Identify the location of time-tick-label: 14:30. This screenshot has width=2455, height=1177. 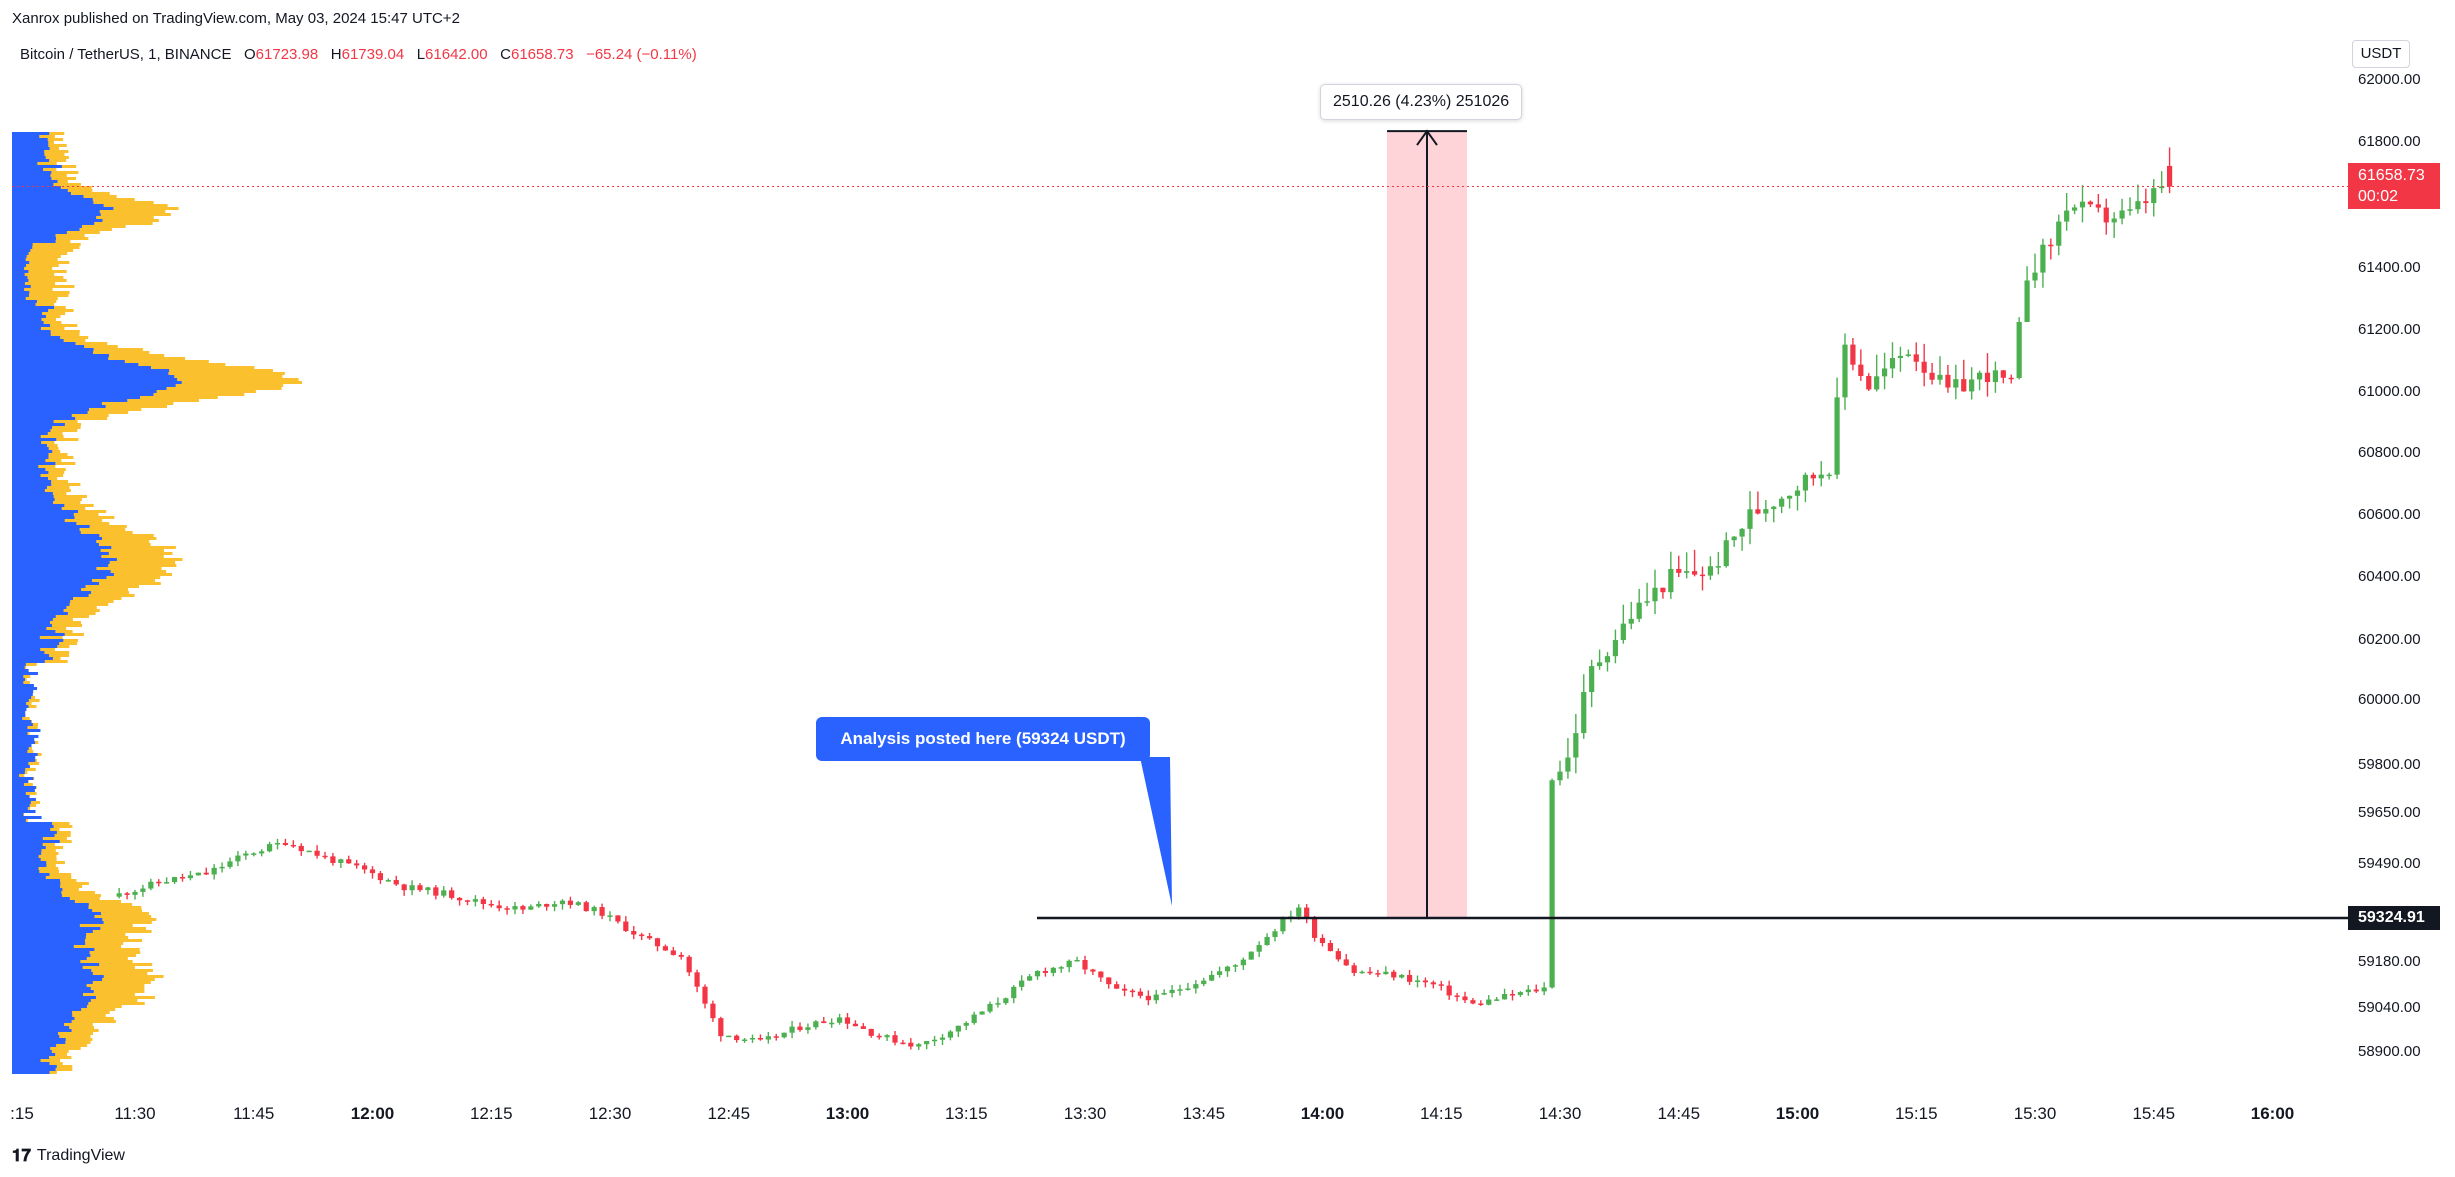
(1560, 1113).